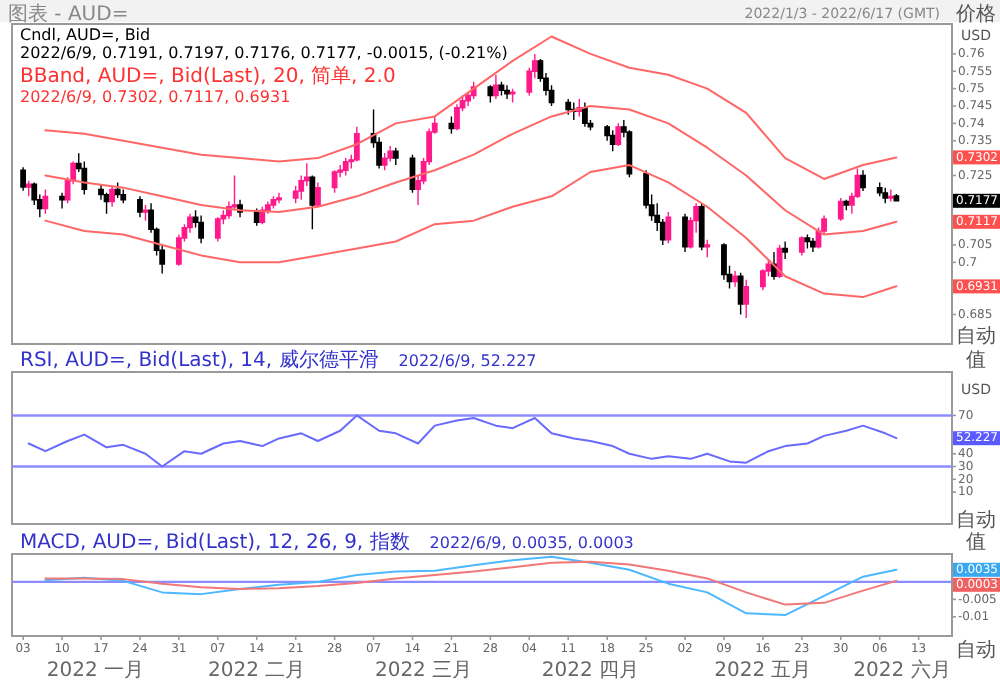 The height and width of the screenshot is (680, 1000). I want to click on chart-subtitle: 2022/6/9, 0.0035, 0.0003, so click(531, 543).